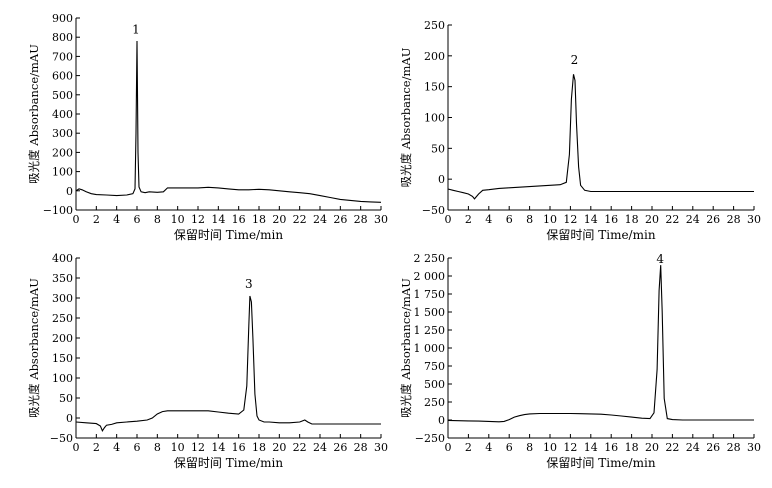 The image size is (772, 488). What do you see at coordinates (66, 398) in the screenshot?
I see `y-tick-label: 50` at bounding box center [66, 398].